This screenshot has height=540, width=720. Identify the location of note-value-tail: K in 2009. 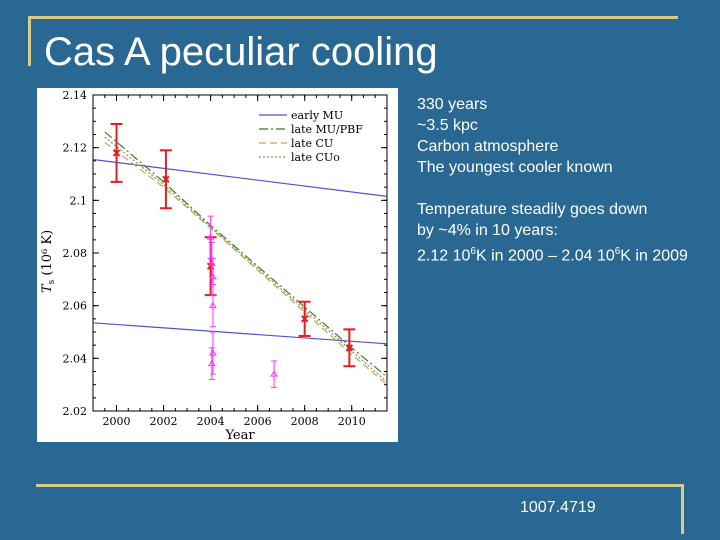
(654, 256).